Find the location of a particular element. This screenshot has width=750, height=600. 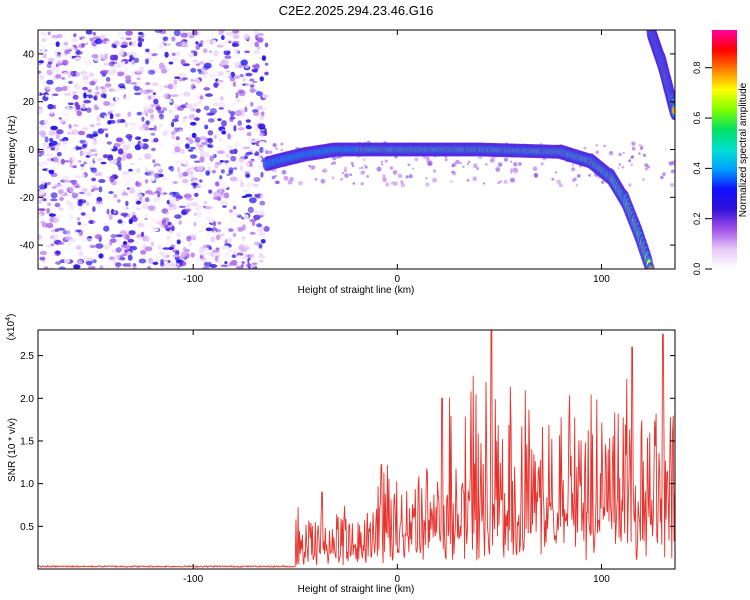

y-tick-label: -40 is located at coordinates (27, 246).